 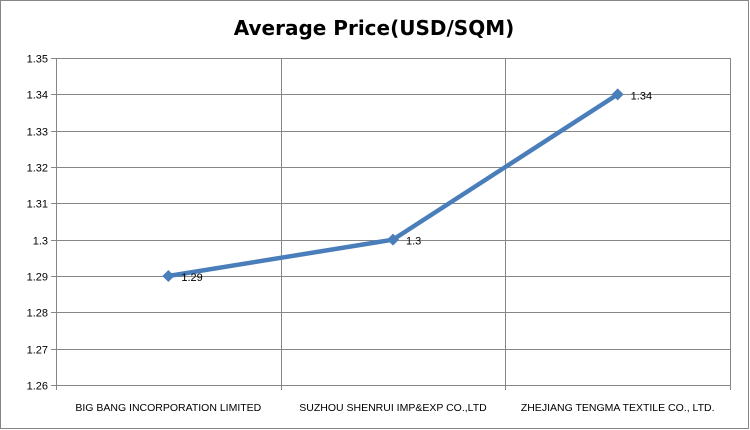 I want to click on x-category-label: BIG BANG INCORPORATION LIMITED, so click(x=168, y=408).